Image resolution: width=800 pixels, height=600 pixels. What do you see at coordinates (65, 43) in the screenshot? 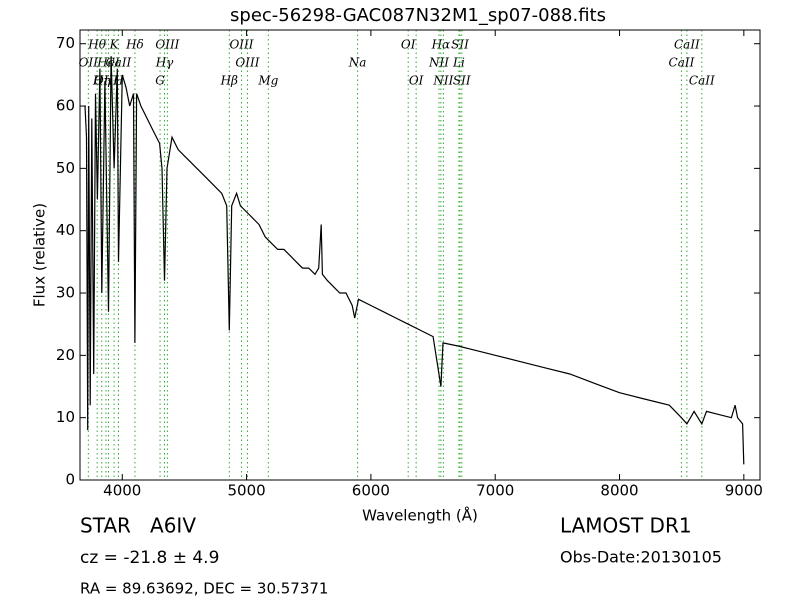
I see `y-tick-label: 70` at bounding box center [65, 43].